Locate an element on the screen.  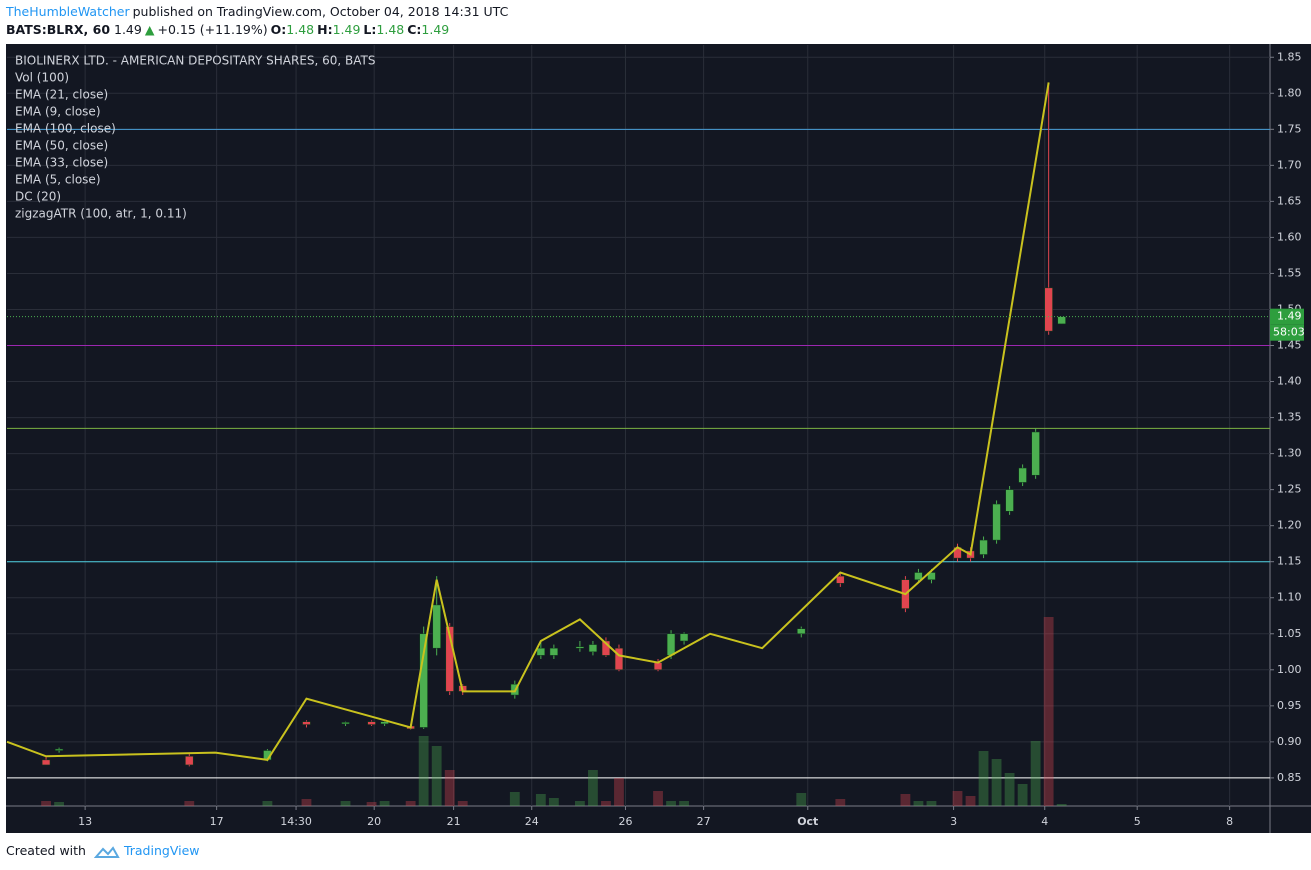
arrow: ▲ is located at coordinates (149, 29).